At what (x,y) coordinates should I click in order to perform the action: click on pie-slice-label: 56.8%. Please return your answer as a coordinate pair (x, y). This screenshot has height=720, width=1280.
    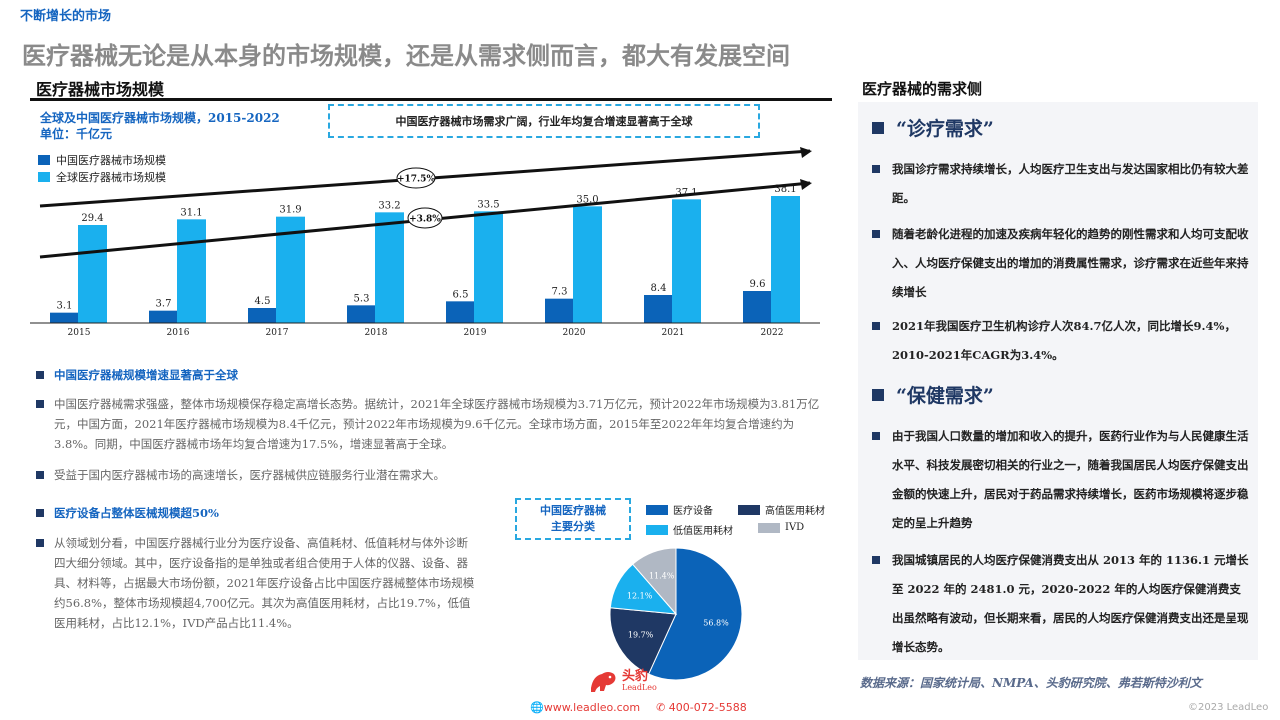
    Looking at the image, I should click on (716, 623).